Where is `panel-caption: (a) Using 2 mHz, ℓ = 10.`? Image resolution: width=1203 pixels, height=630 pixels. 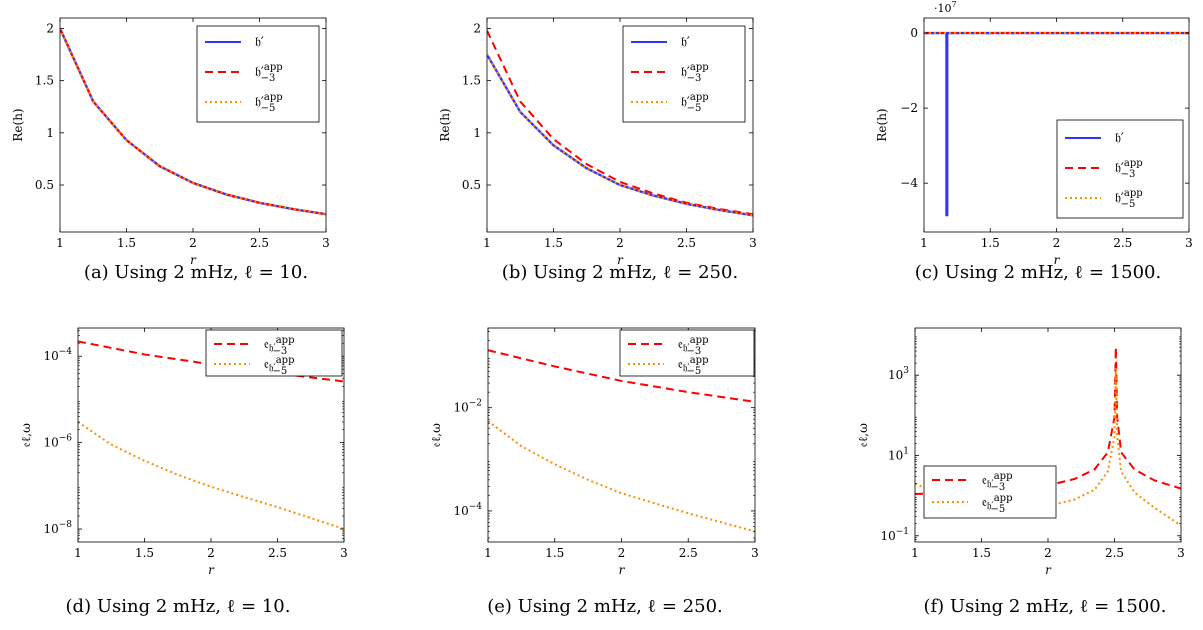
panel-caption: (a) Using 2 mHz, ℓ = 10. is located at coordinates (196, 272).